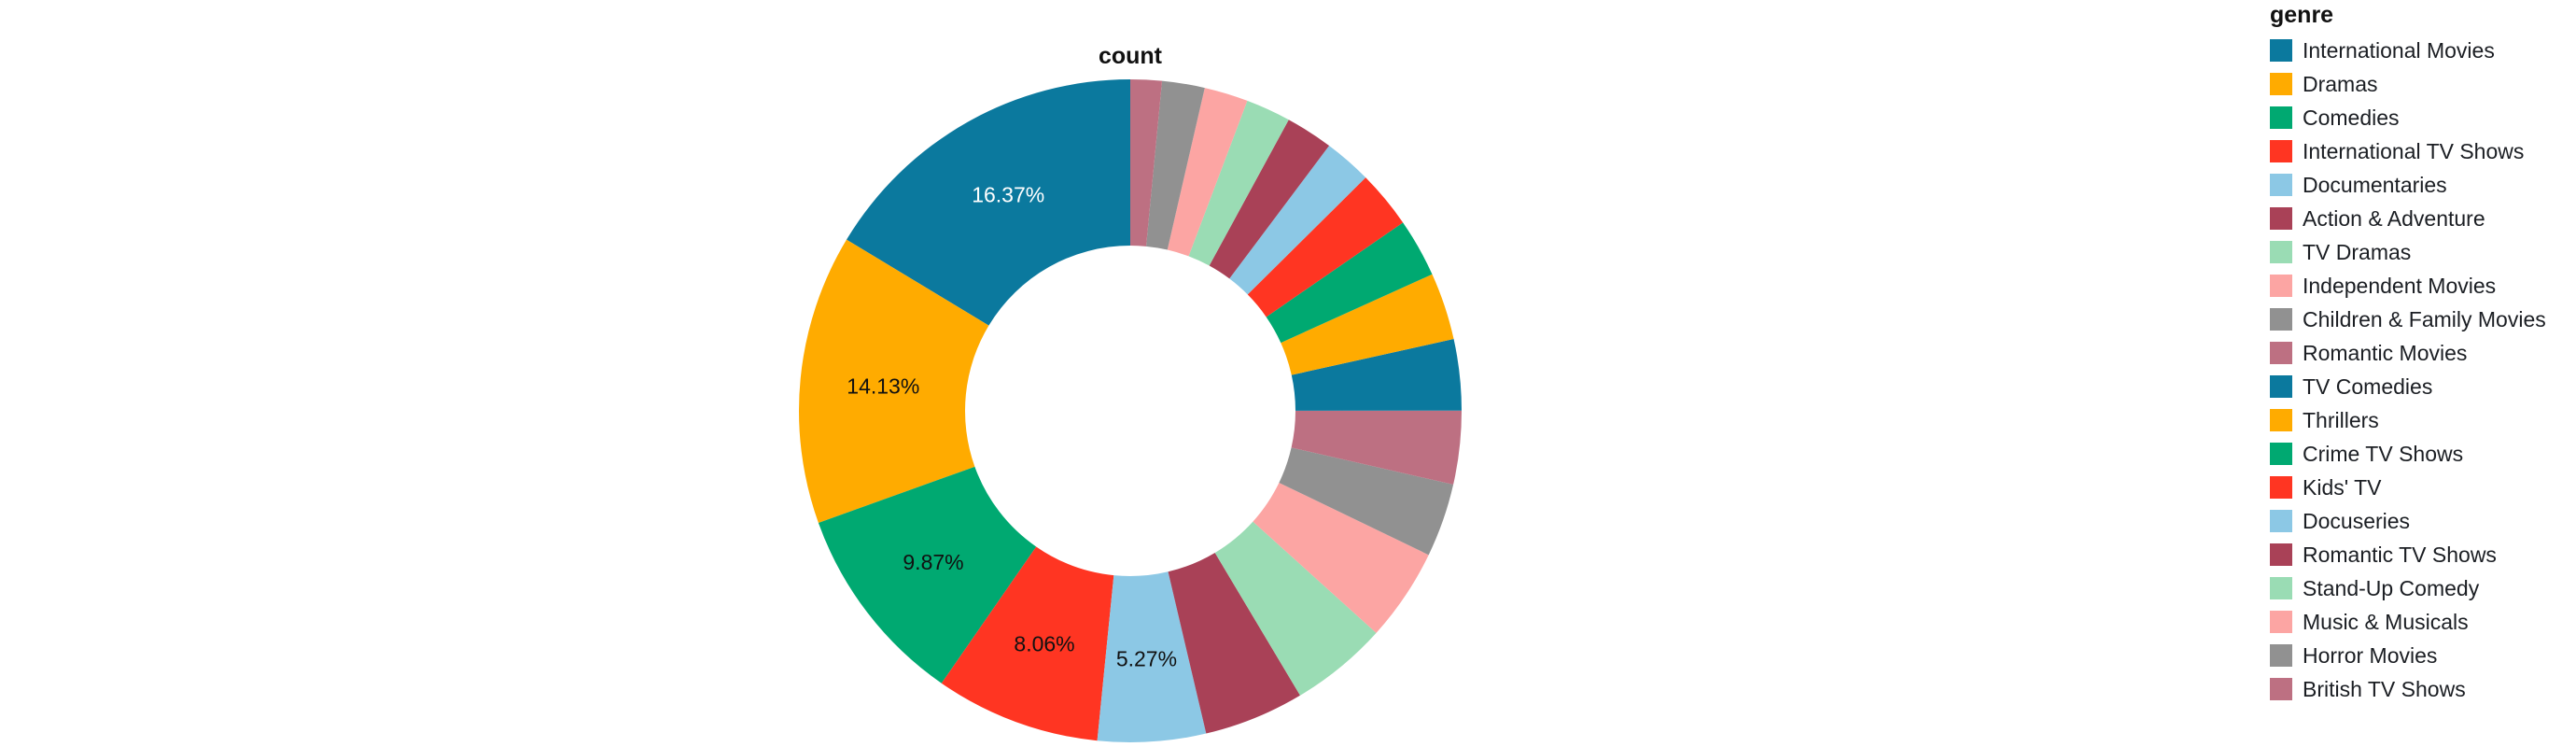 The width and height of the screenshot is (2576, 747). Describe the element at coordinates (883, 386) in the screenshot. I see `slice-percent-label: 14.13%` at that location.